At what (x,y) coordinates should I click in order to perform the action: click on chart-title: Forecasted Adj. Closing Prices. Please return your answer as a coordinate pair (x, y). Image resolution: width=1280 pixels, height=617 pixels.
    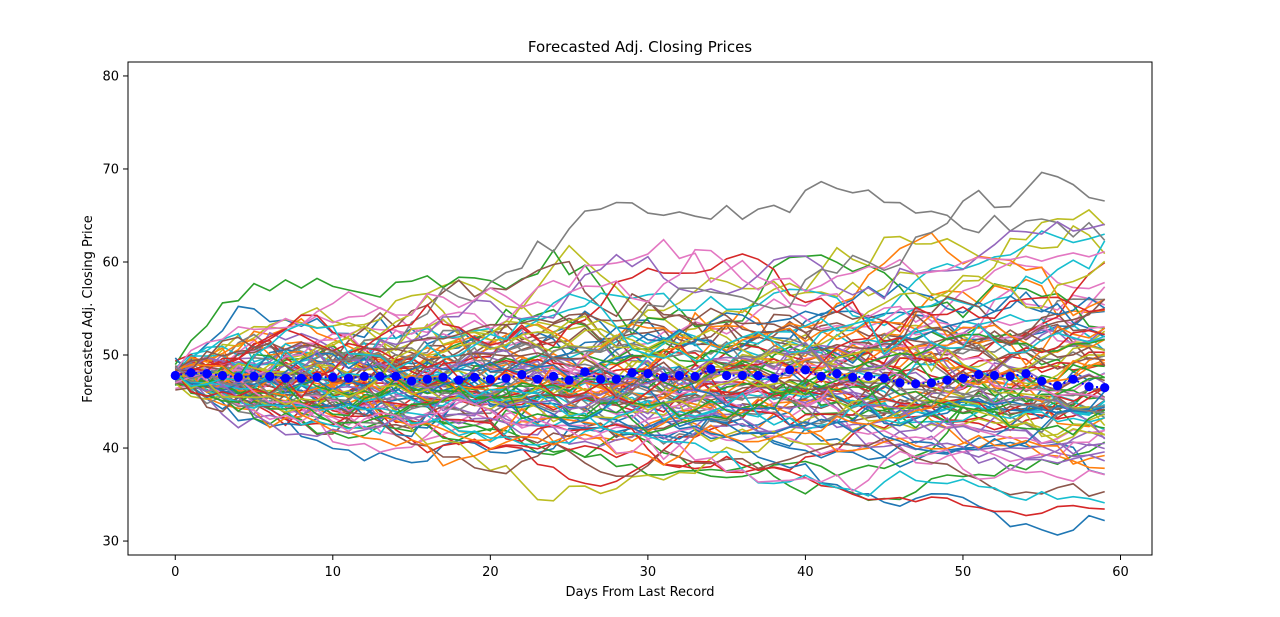
    Looking at the image, I should click on (640, 47).